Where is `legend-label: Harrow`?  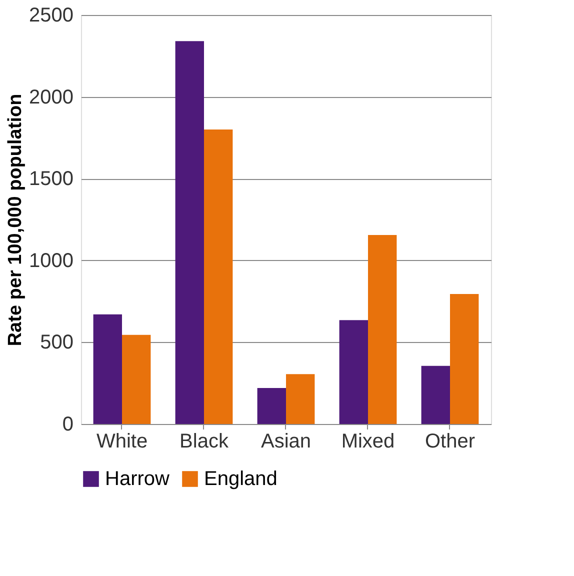
legend-label: Harrow is located at coordinates (137, 479).